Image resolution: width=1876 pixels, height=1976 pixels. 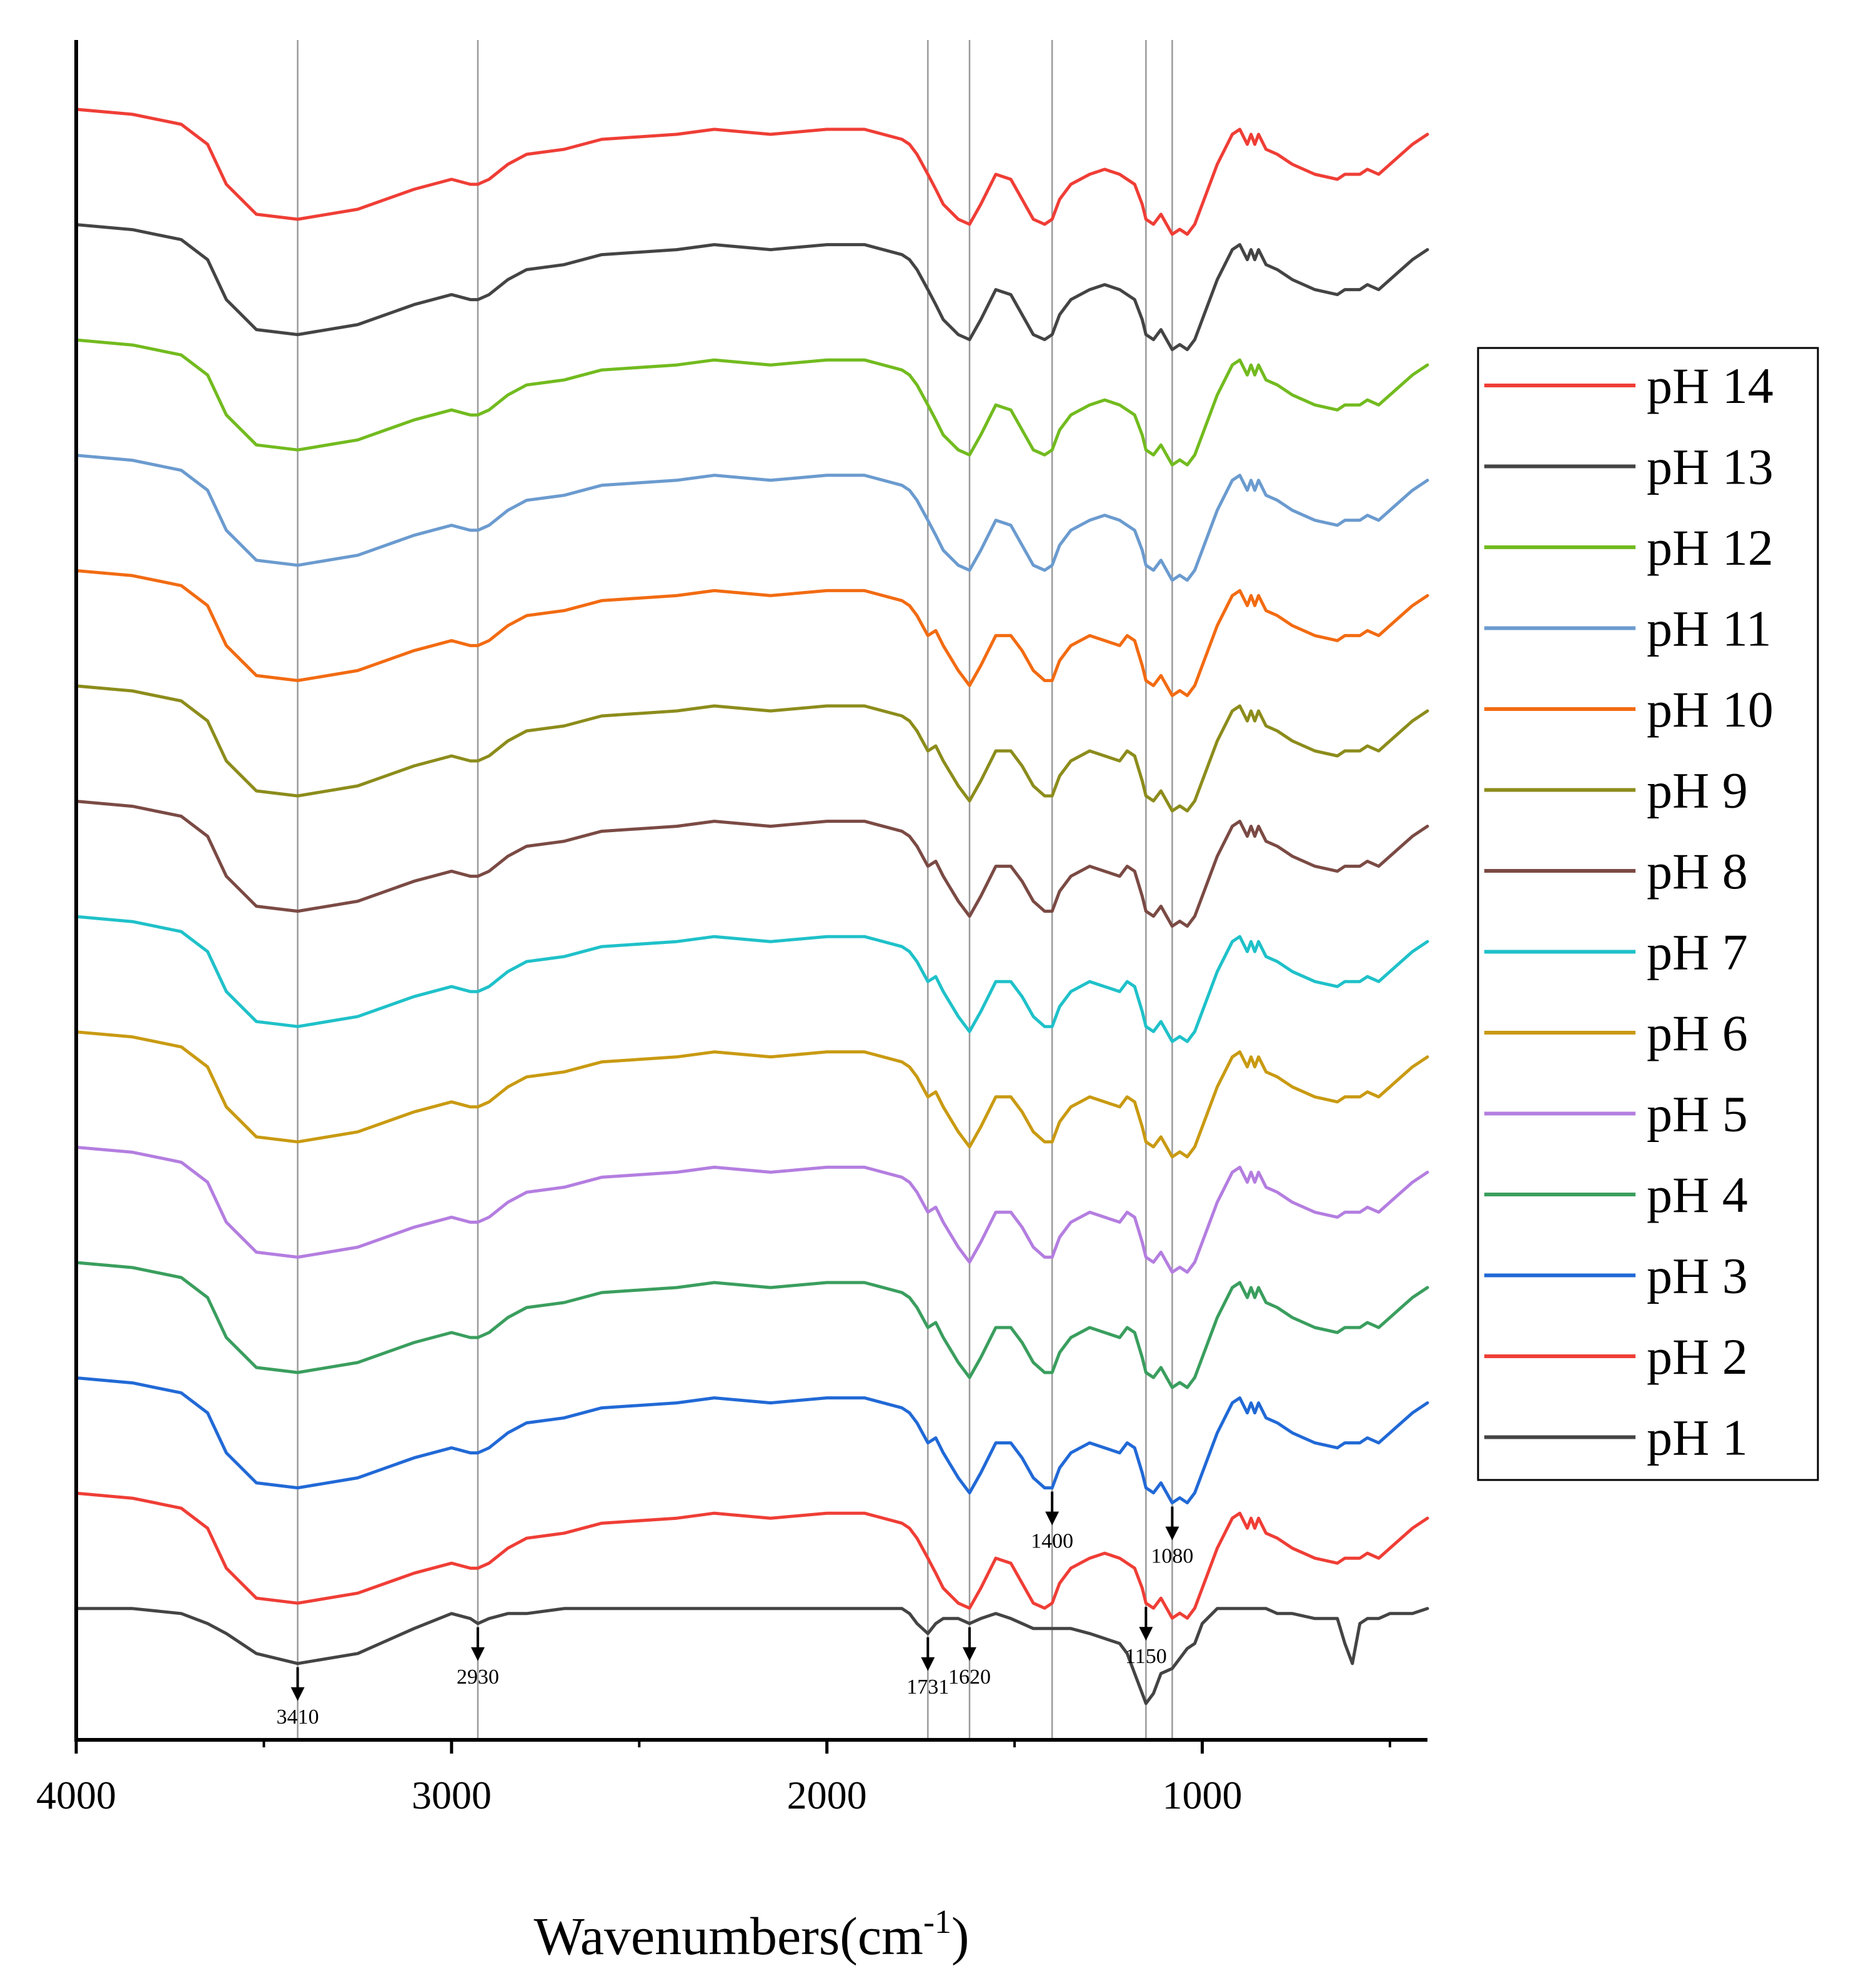 What do you see at coordinates (1698, 1033) in the screenshot?
I see `legend-label-ph-6: pH 6` at bounding box center [1698, 1033].